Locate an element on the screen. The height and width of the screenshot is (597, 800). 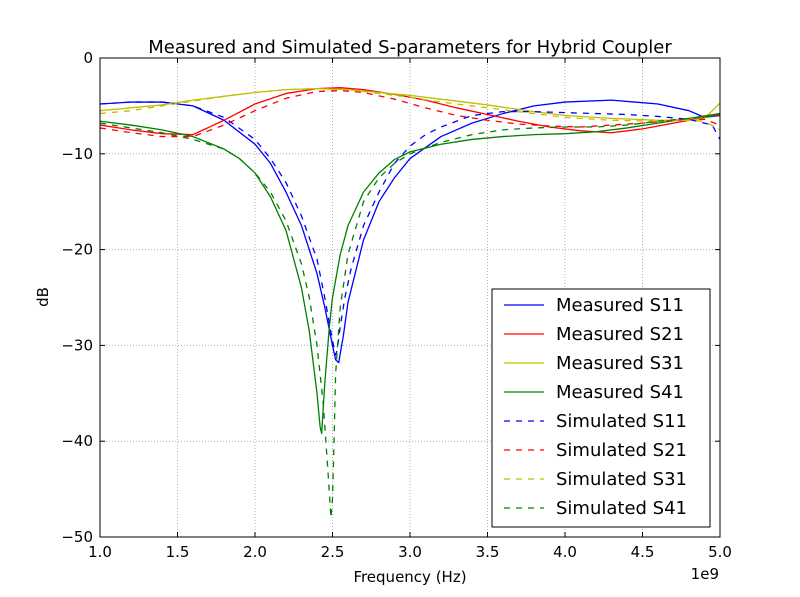
x-tick-label: 3.5 is located at coordinates (488, 552).